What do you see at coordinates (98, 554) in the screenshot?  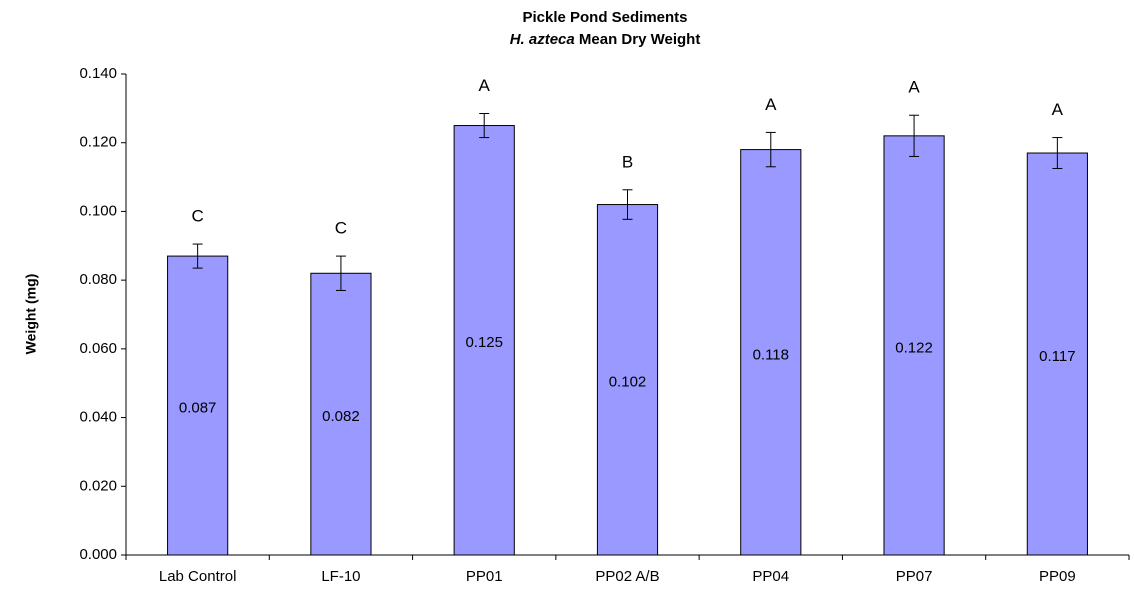 I see `y-tick-label: 0.000` at bounding box center [98, 554].